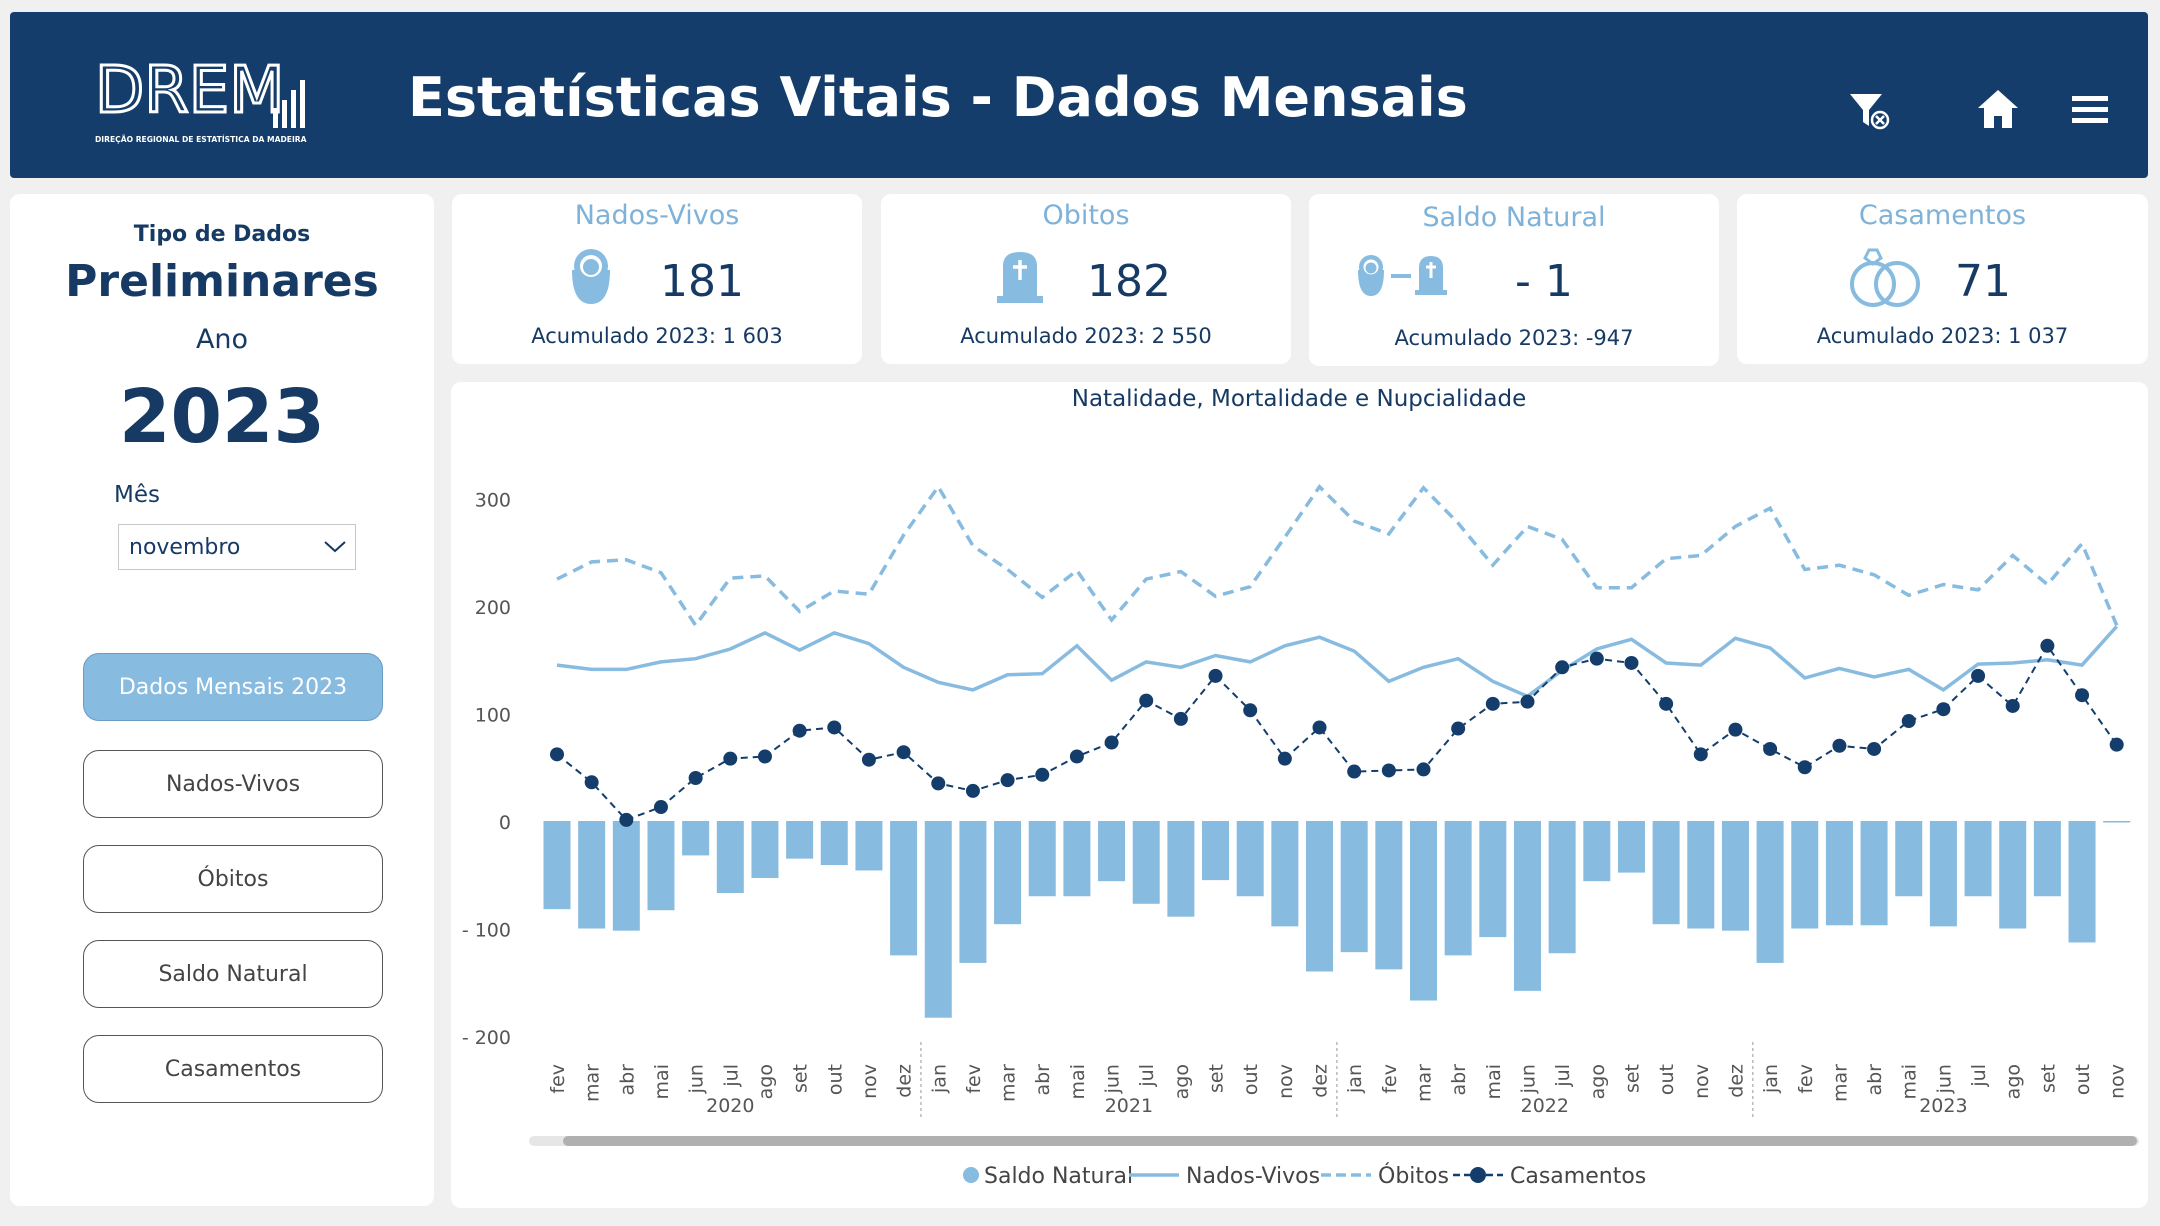  What do you see at coordinates (233, 974) in the screenshot?
I see `saldo-natural-button: Saldo Natural` at bounding box center [233, 974].